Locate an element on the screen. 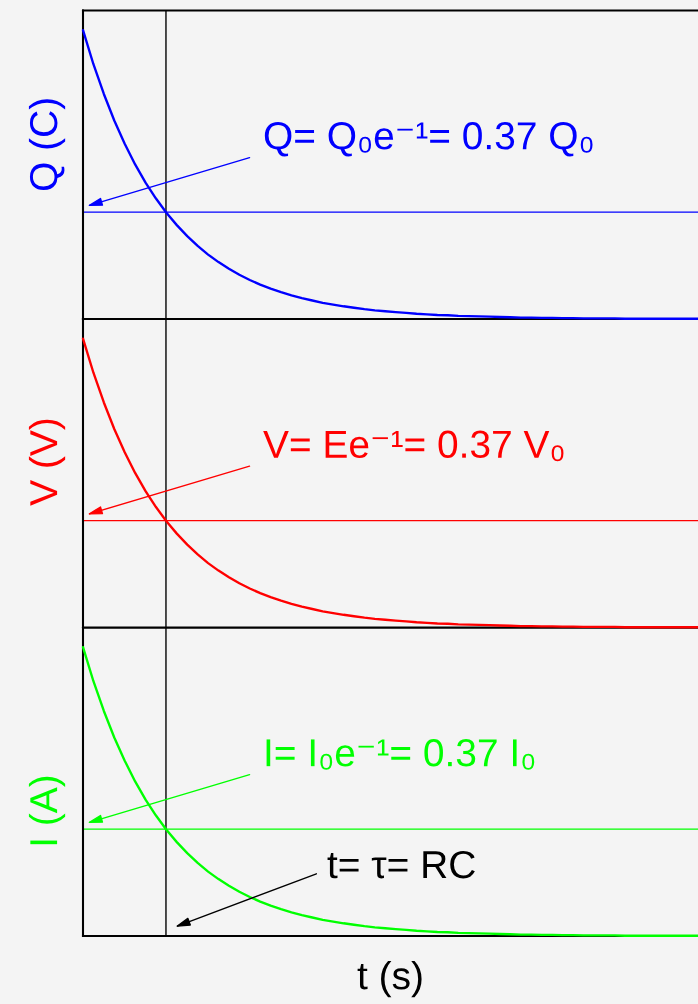 The height and width of the screenshot is (1004, 698). y-axis-title: V (V) is located at coordinates (47, 462).